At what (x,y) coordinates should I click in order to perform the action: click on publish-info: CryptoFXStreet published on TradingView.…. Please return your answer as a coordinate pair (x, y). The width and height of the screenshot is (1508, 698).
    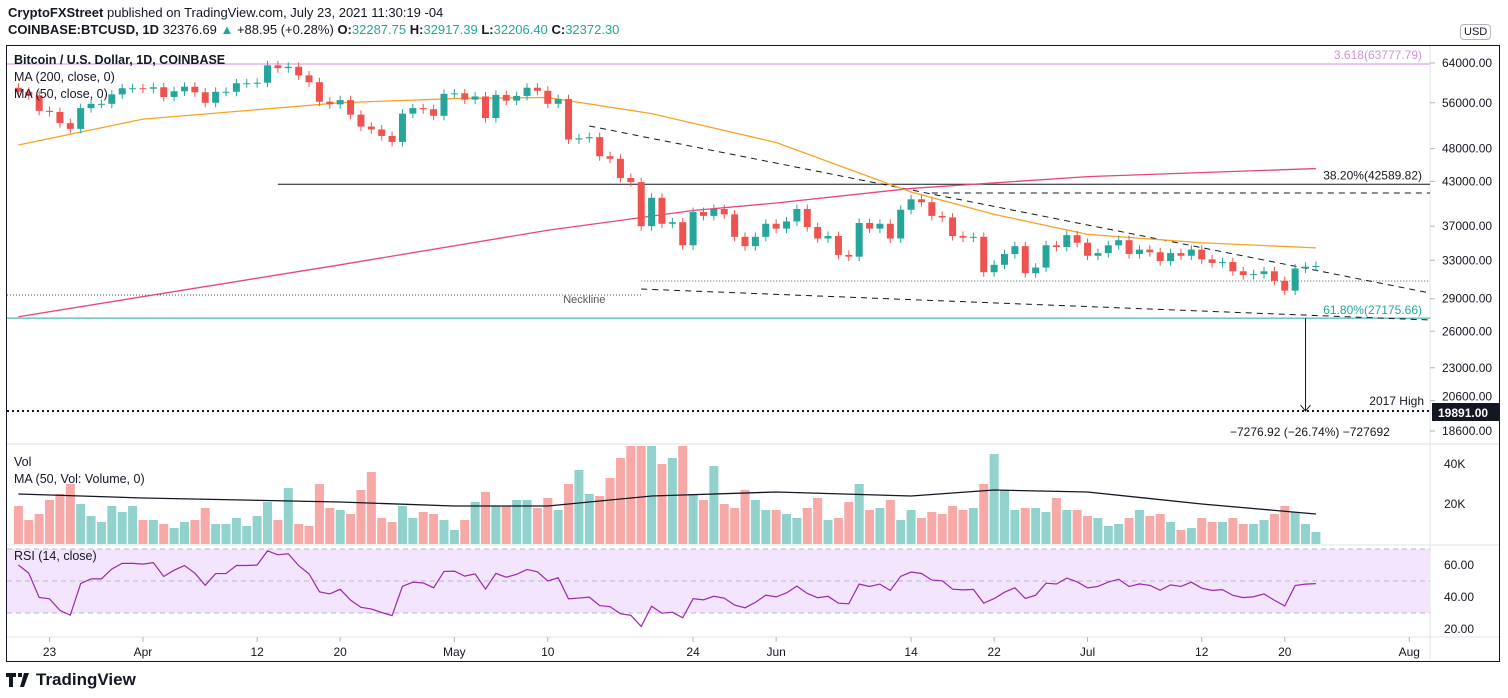
    Looking at the image, I should click on (225, 12).